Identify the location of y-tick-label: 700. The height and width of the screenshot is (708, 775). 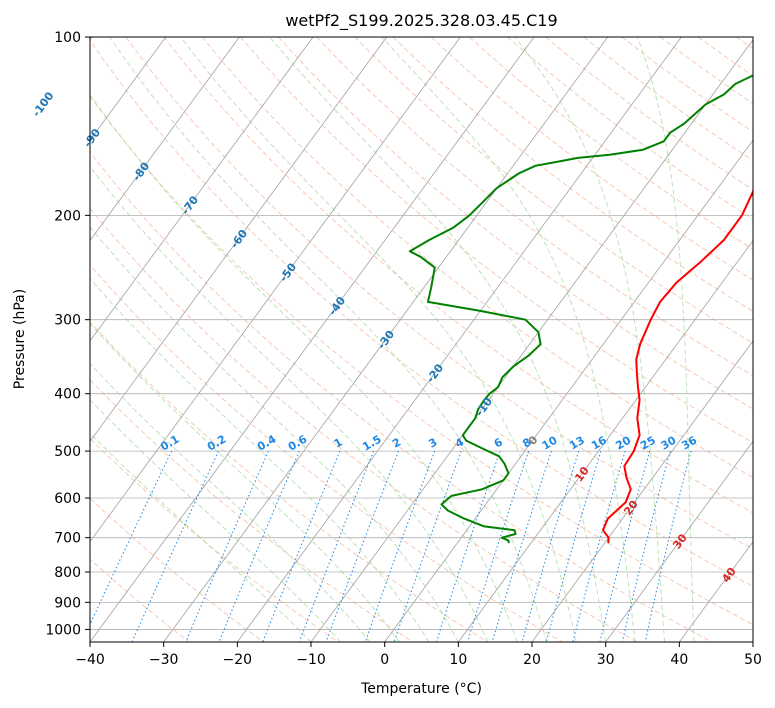
(67, 539).